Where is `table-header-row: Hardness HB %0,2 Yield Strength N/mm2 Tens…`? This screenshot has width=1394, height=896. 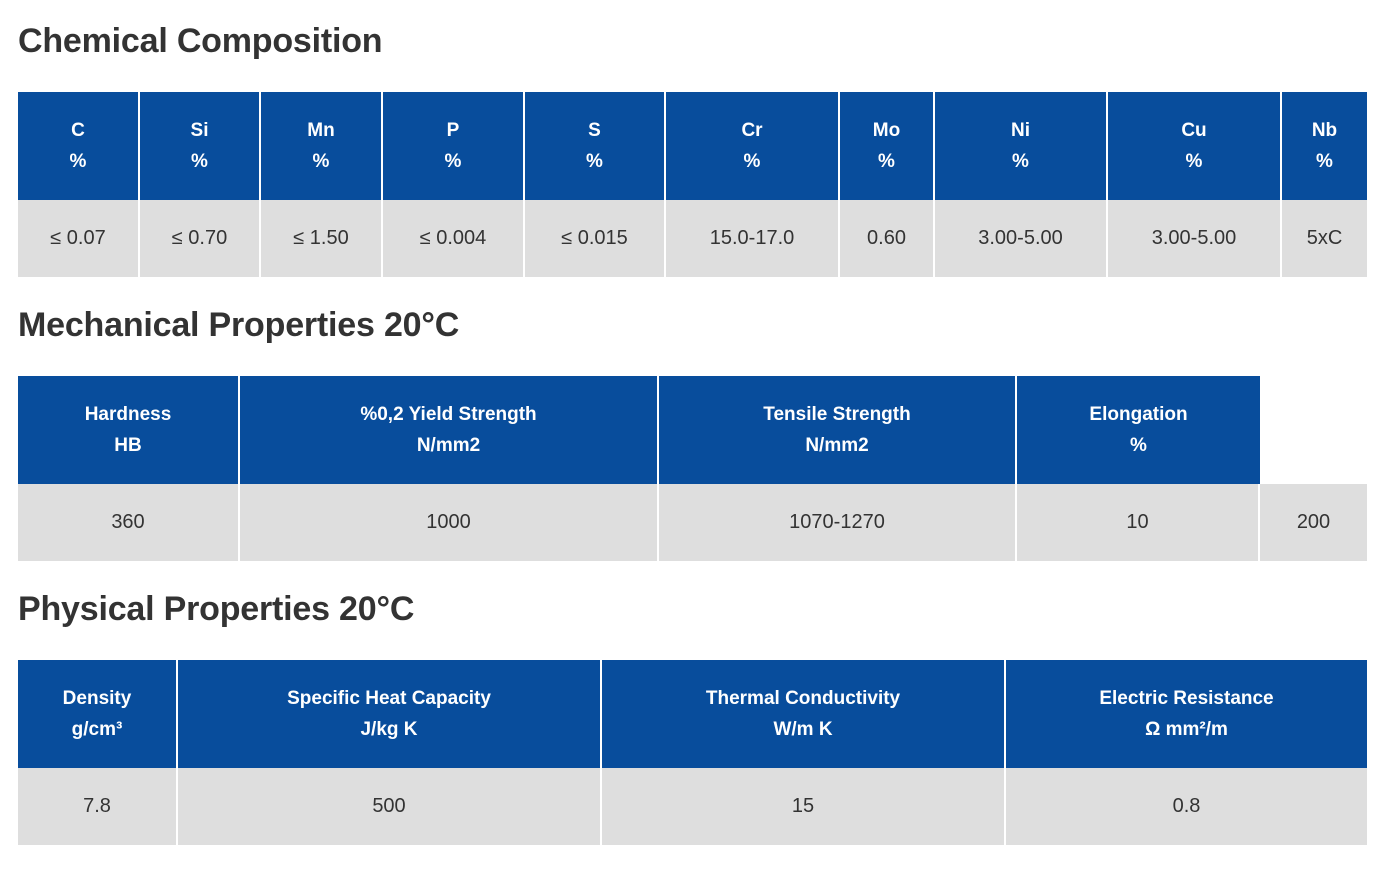
table-header-row: Hardness HB %0,2 Yield Strength N/mm2 Tens… is located at coordinates (692, 430).